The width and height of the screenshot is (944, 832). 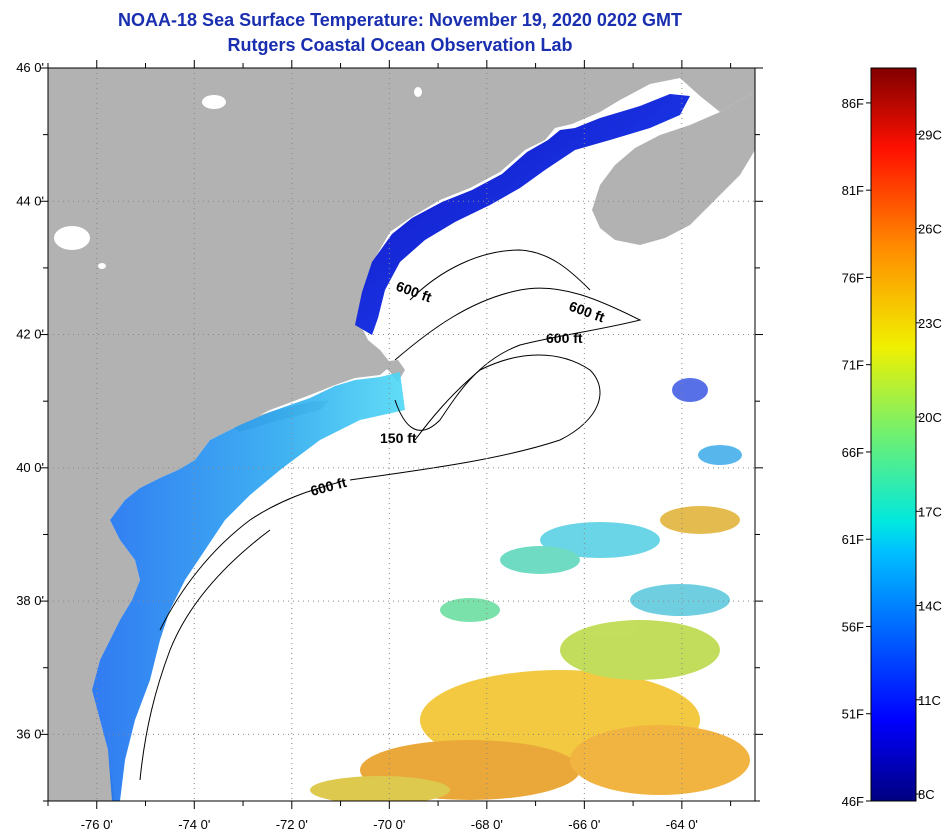 I want to click on celsius-scale: 29C 26C 23C 20C 17C 14C 11C 8C, so click(x=929, y=464).